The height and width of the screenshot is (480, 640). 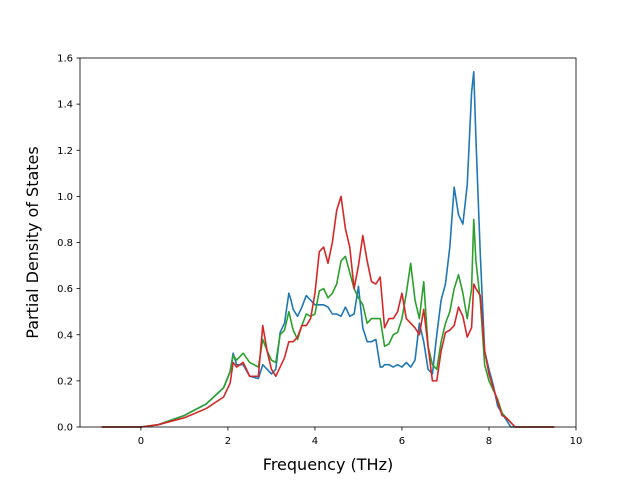 What do you see at coordinates (360, 437) in the screenshot?
I see `x-ticks: 0 2 4 6 8 10` at bounding box center [360, 437].